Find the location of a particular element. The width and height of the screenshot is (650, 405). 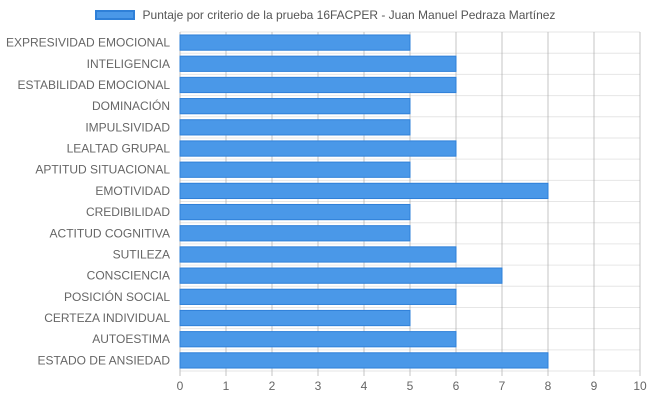

x-tick-label: 5 is located at coordinates (410, 386).